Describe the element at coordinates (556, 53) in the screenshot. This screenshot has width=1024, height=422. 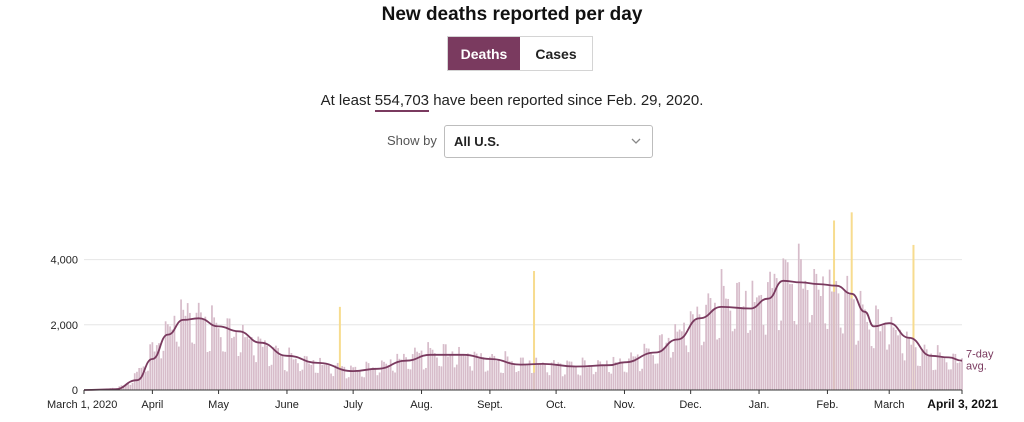
I see `cases-tab-button: Cases` at that location.